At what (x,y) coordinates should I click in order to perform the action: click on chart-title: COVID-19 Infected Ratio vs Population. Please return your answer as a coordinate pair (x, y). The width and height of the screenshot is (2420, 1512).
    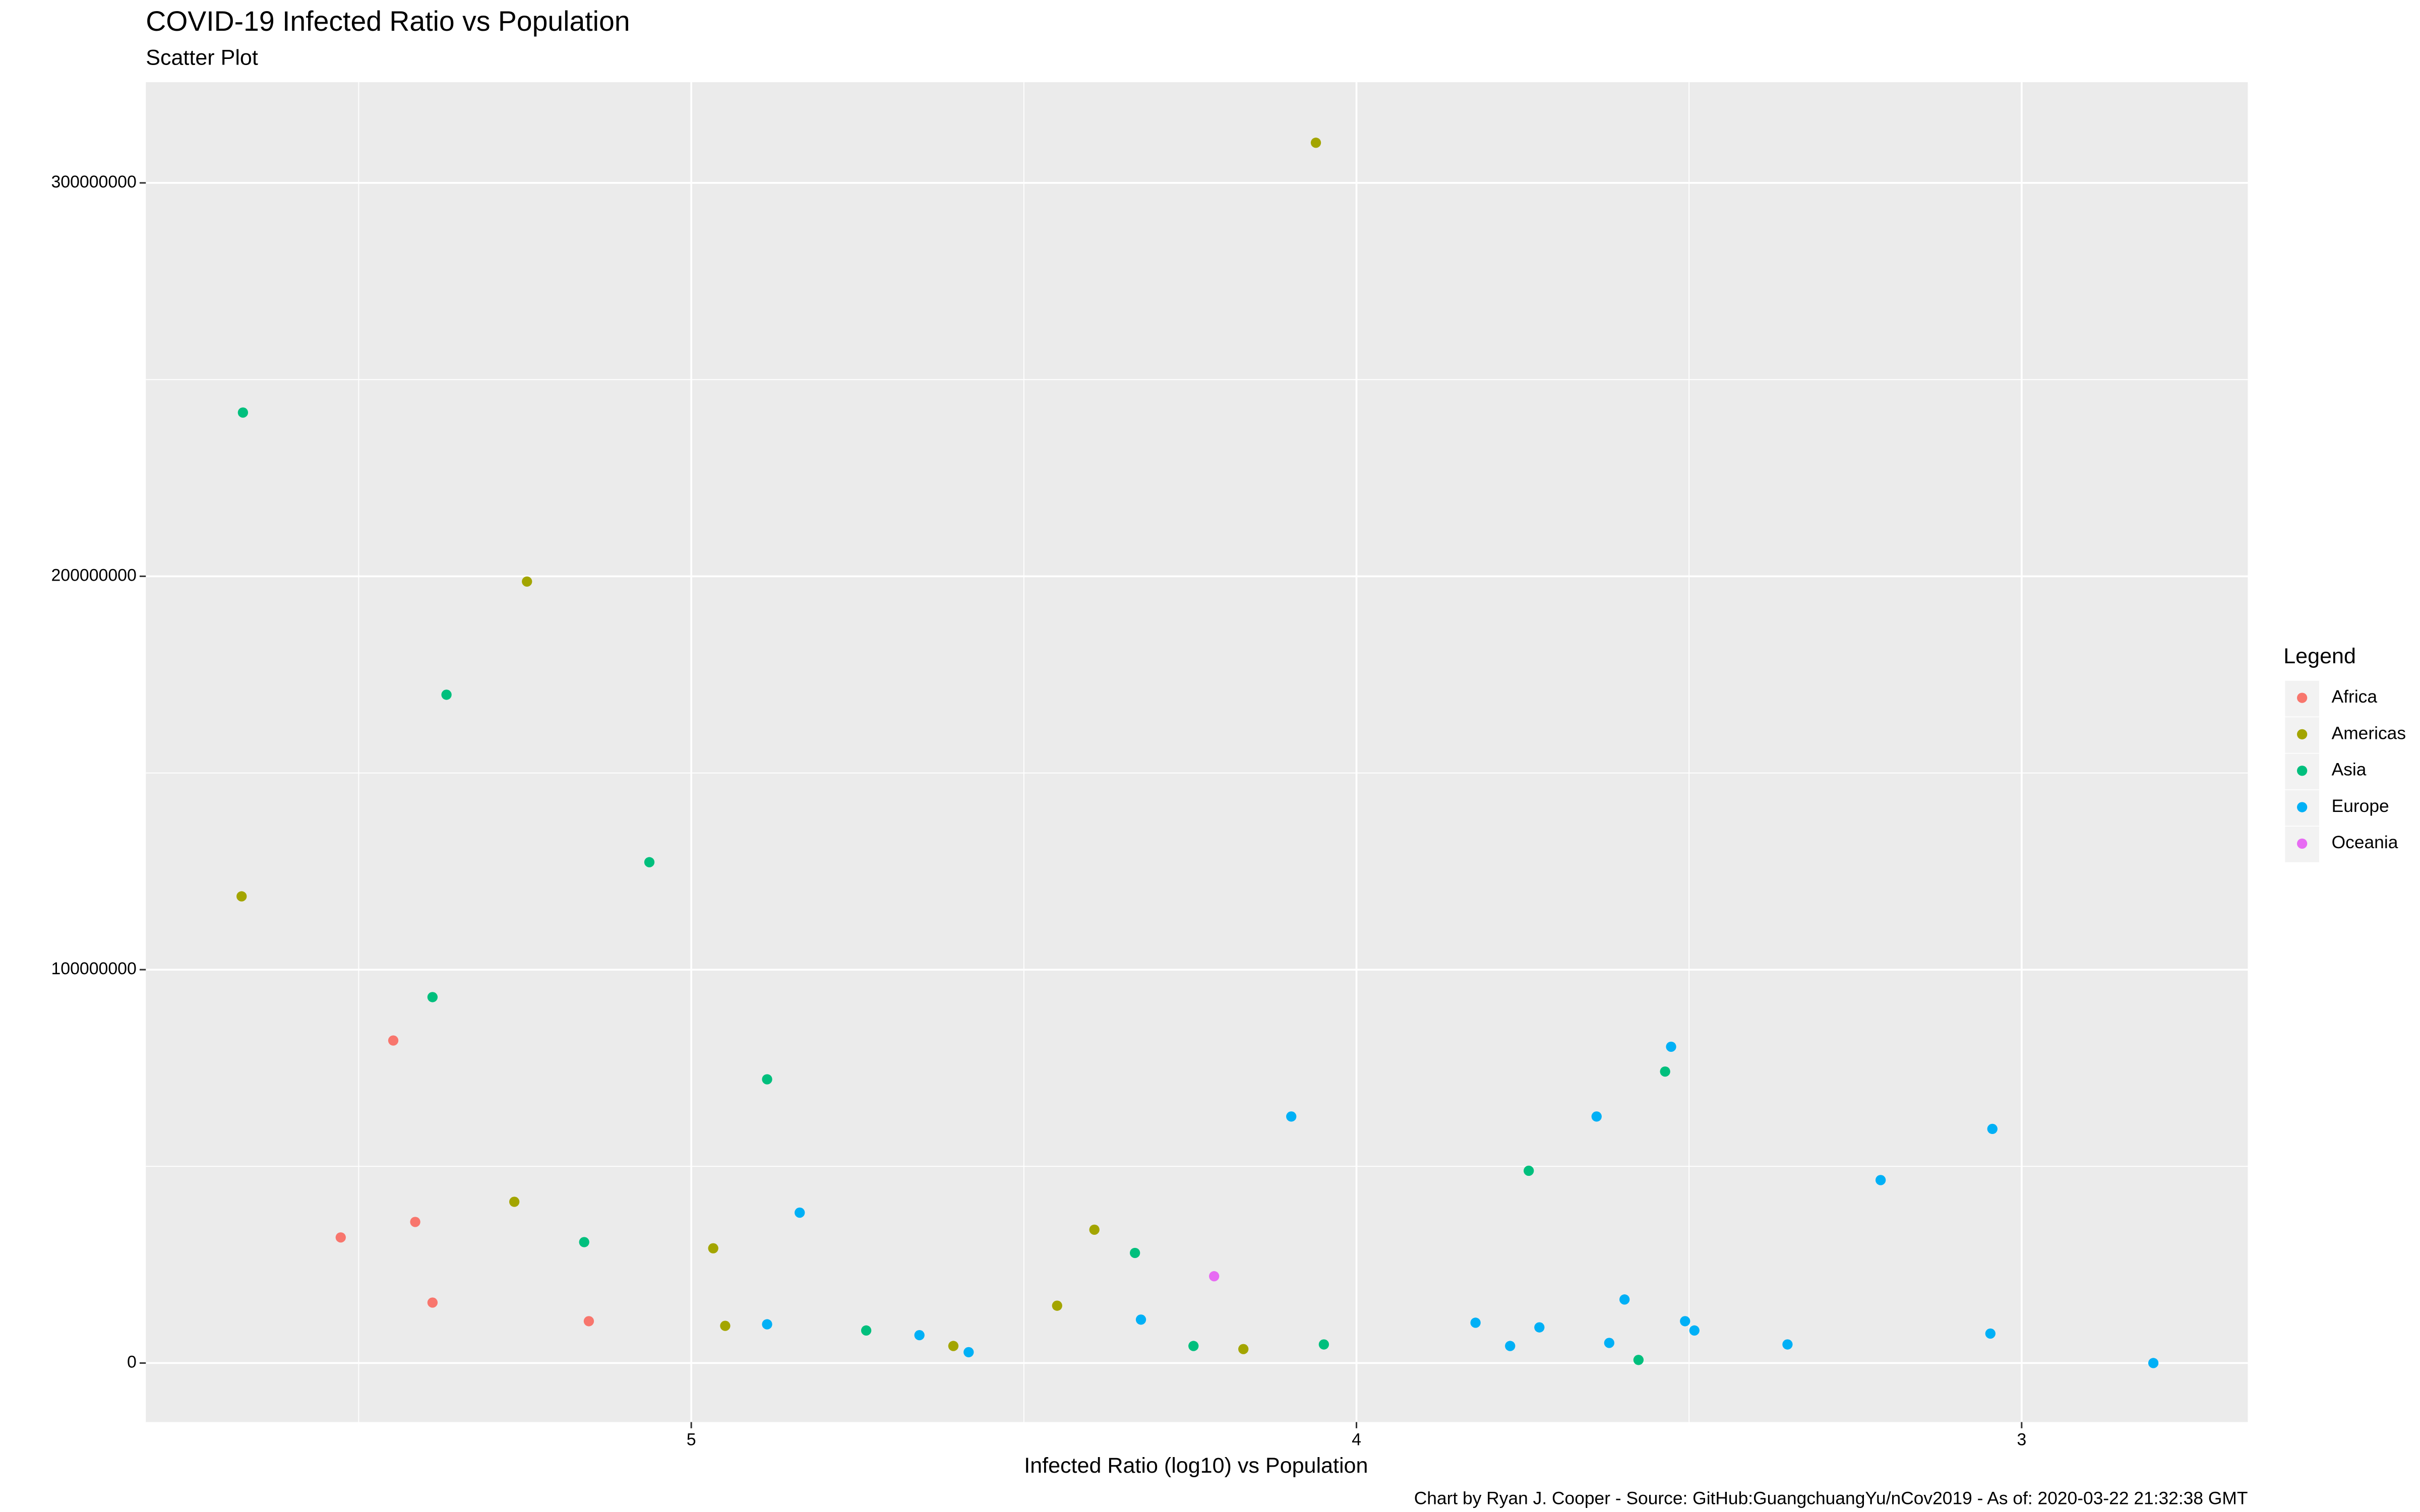
    Looking at the image, I should click on (388, 21).